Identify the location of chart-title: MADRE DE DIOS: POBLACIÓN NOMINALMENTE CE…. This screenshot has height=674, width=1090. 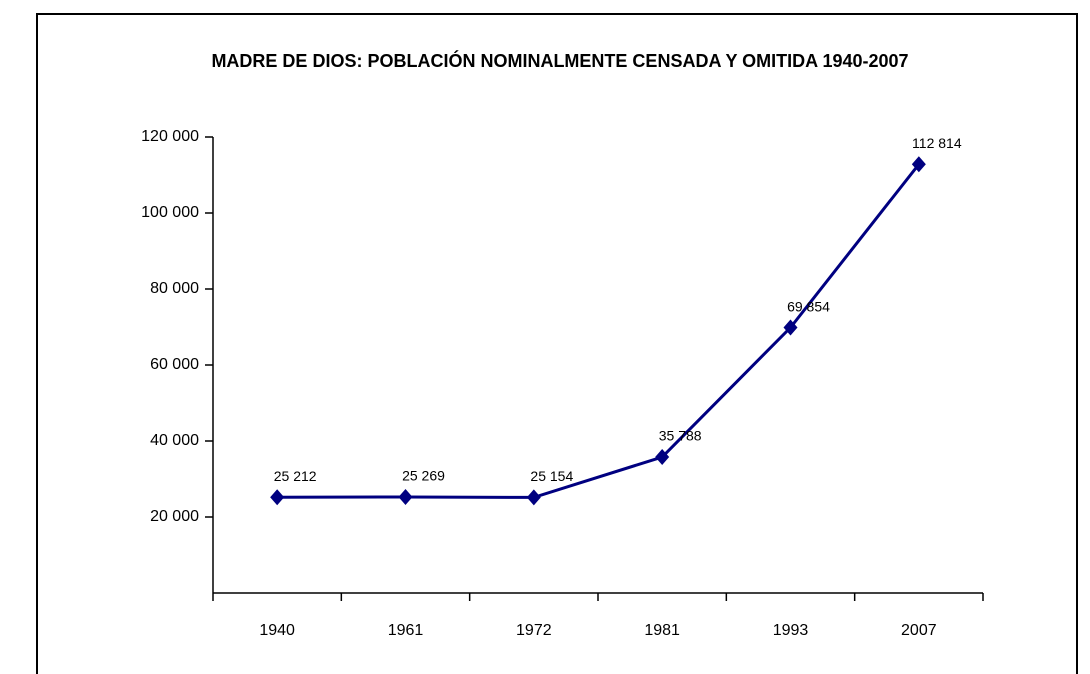
(559, 60).